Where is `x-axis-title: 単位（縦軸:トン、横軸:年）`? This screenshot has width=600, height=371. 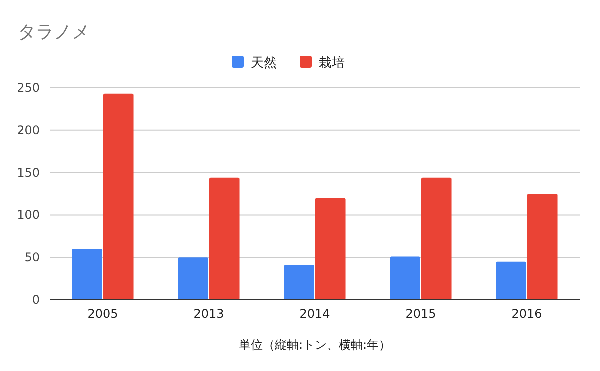
x-axis-title: 単位（縦軸:トン、横軸:年） is located at coordinates (315, 345).